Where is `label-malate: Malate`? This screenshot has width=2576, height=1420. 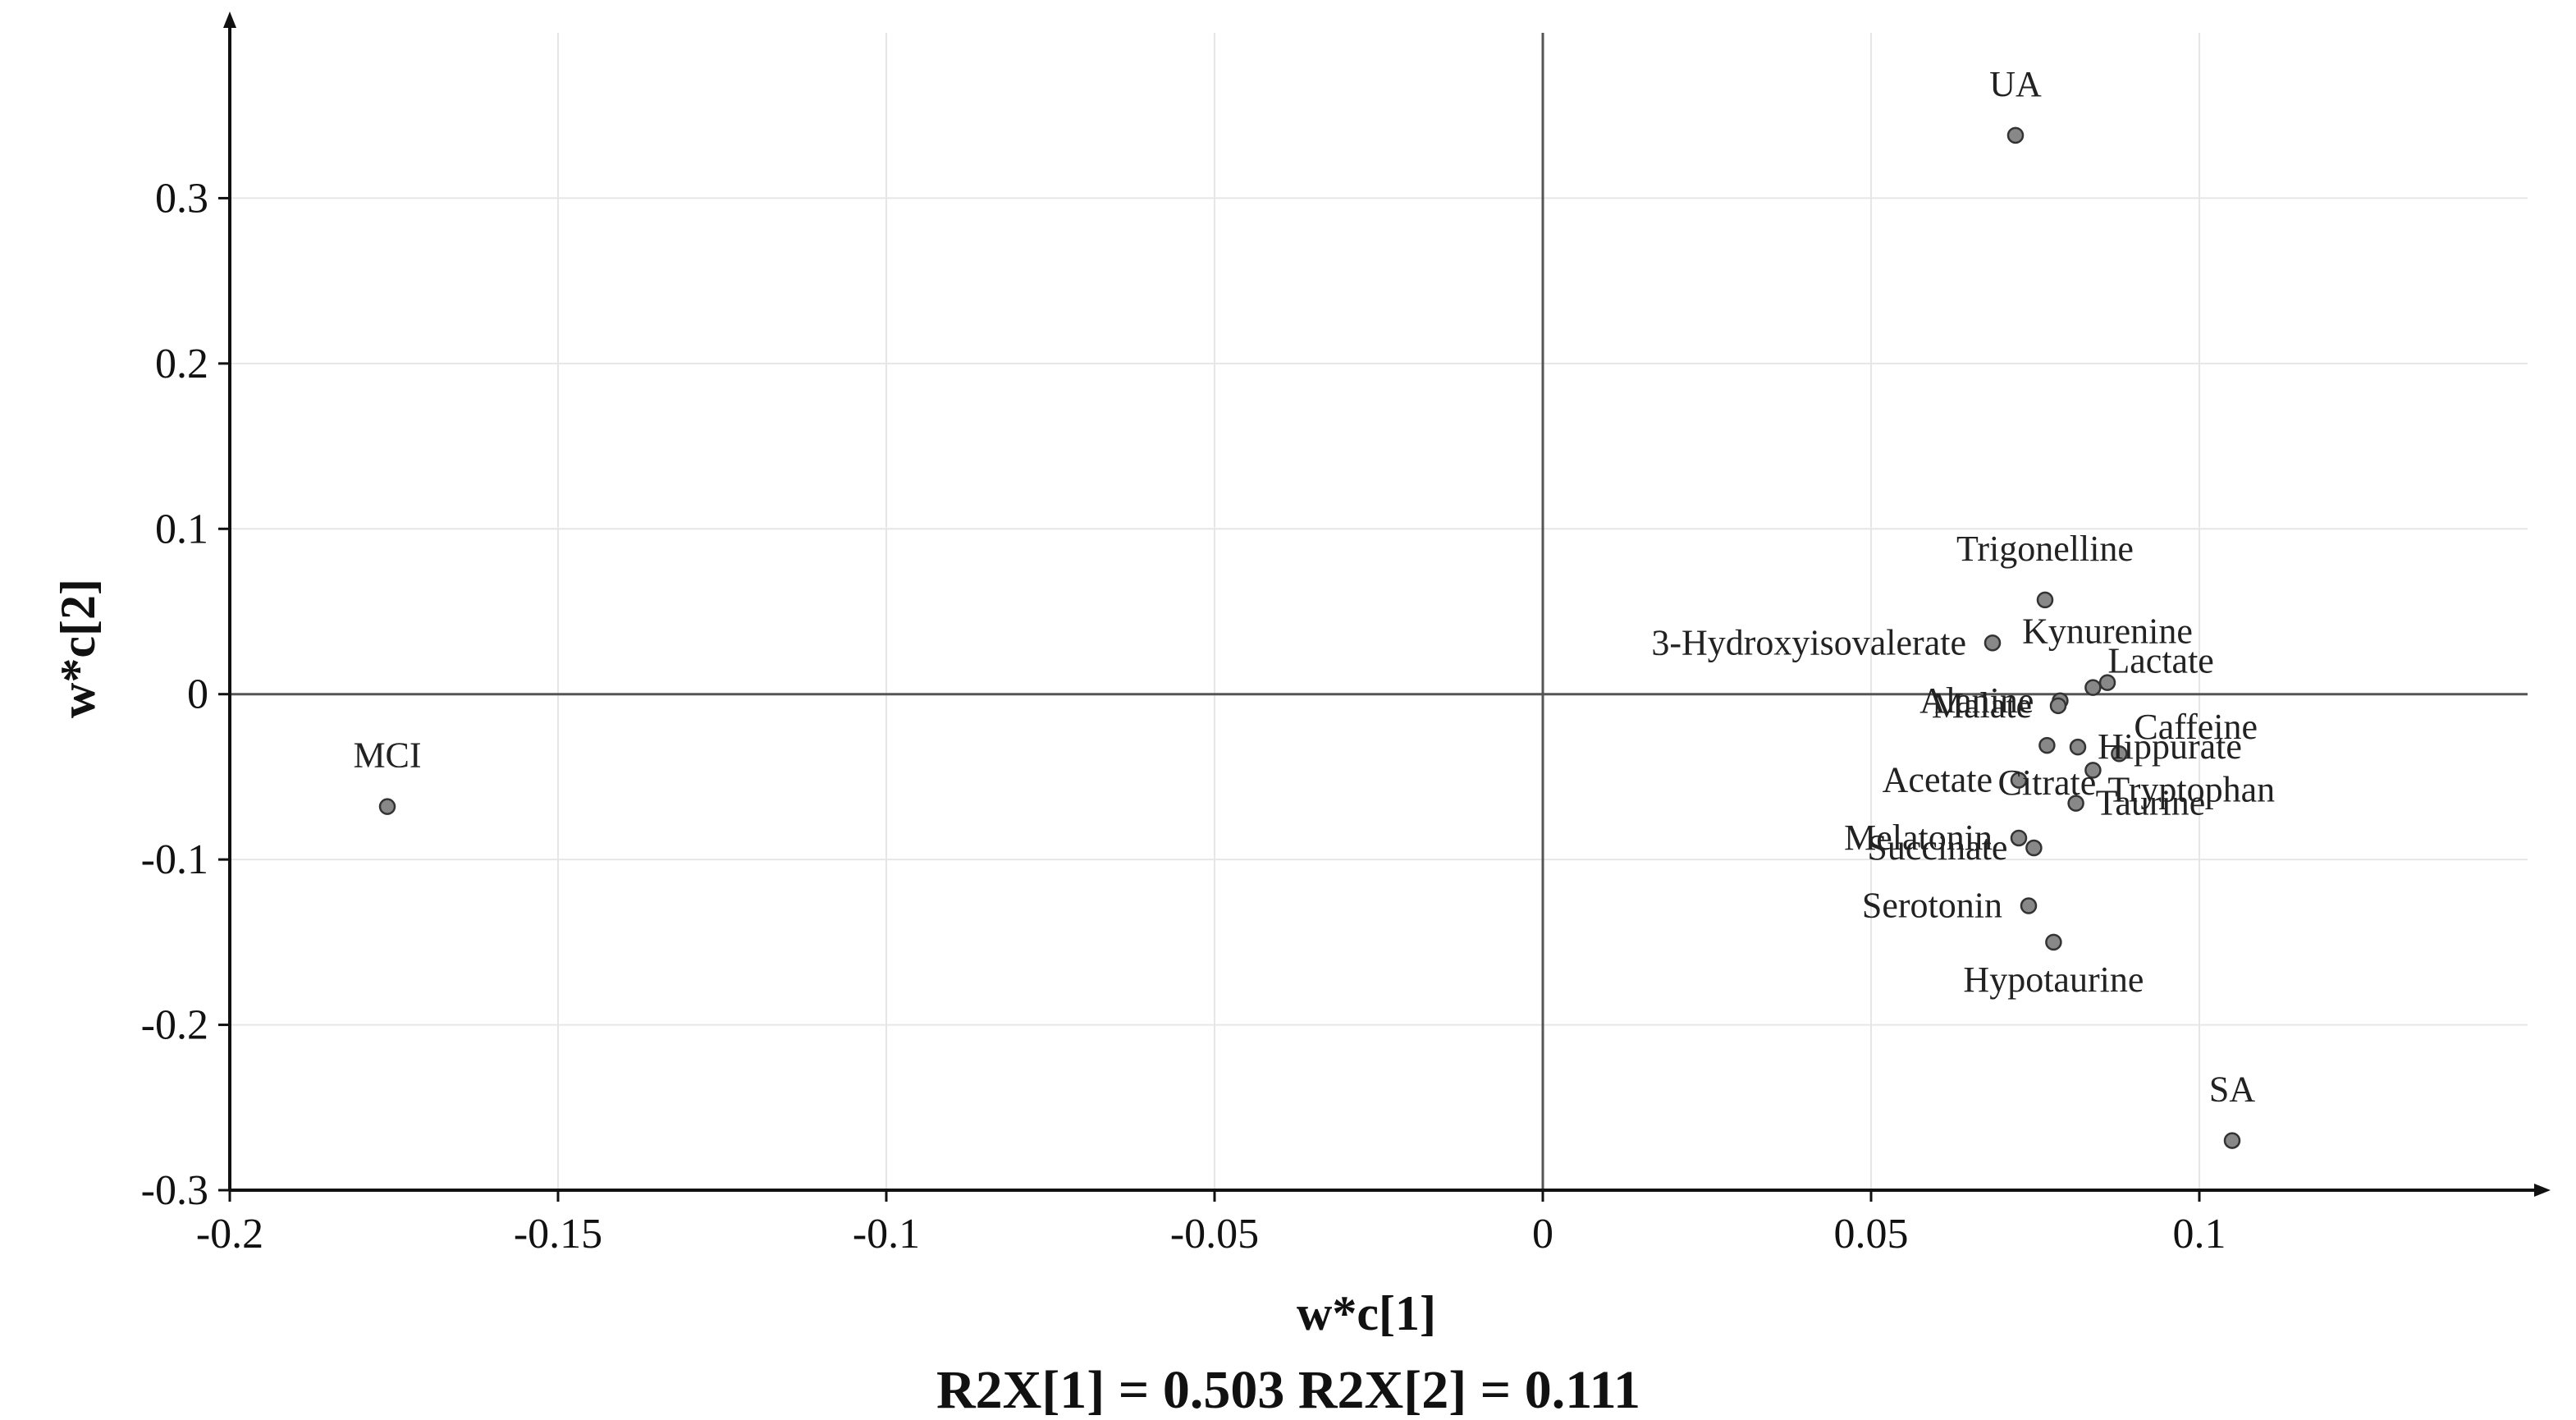
label-malate: Malate is located at coordinates (1982, 705).